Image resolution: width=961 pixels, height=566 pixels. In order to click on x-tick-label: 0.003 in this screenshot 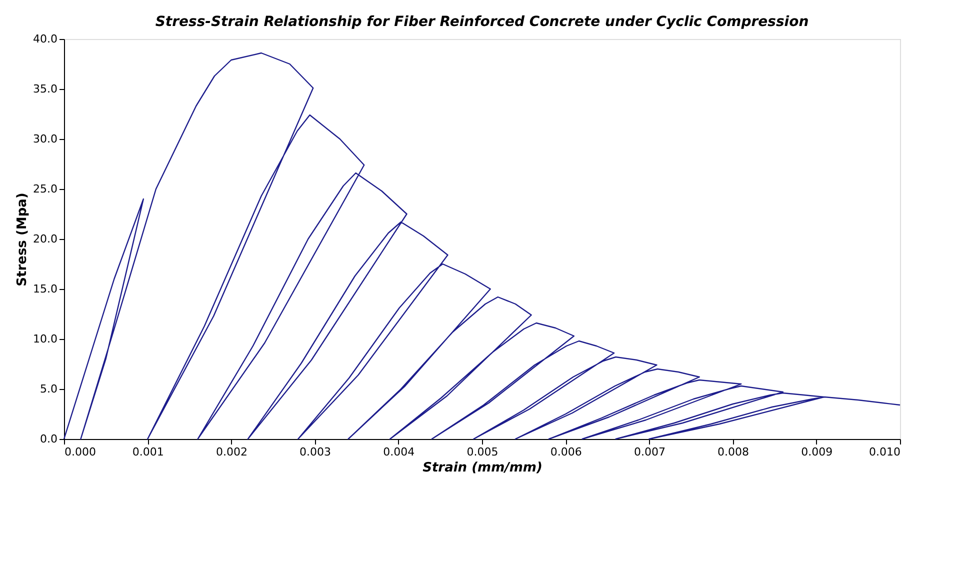, I will do `click(316, 452)`.